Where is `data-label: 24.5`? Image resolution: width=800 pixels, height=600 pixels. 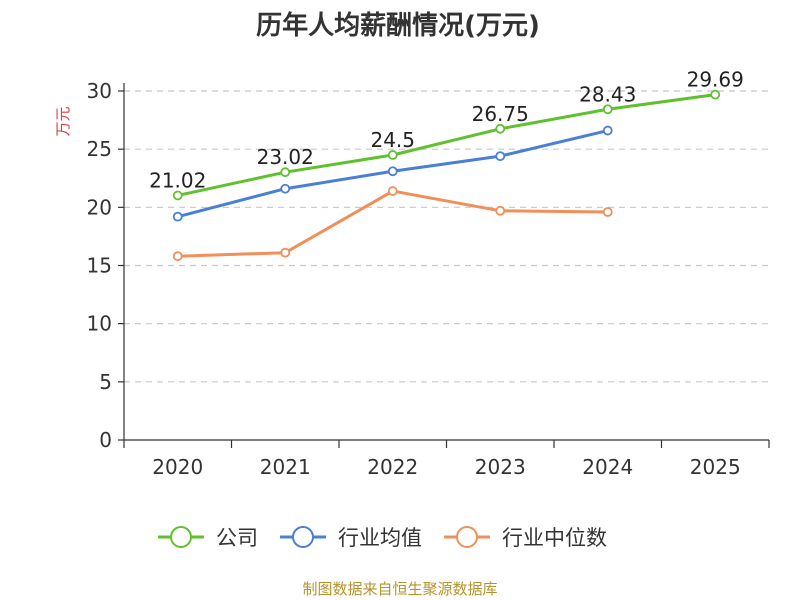
data-label: 24.5 is located at coordinates (392, 140).